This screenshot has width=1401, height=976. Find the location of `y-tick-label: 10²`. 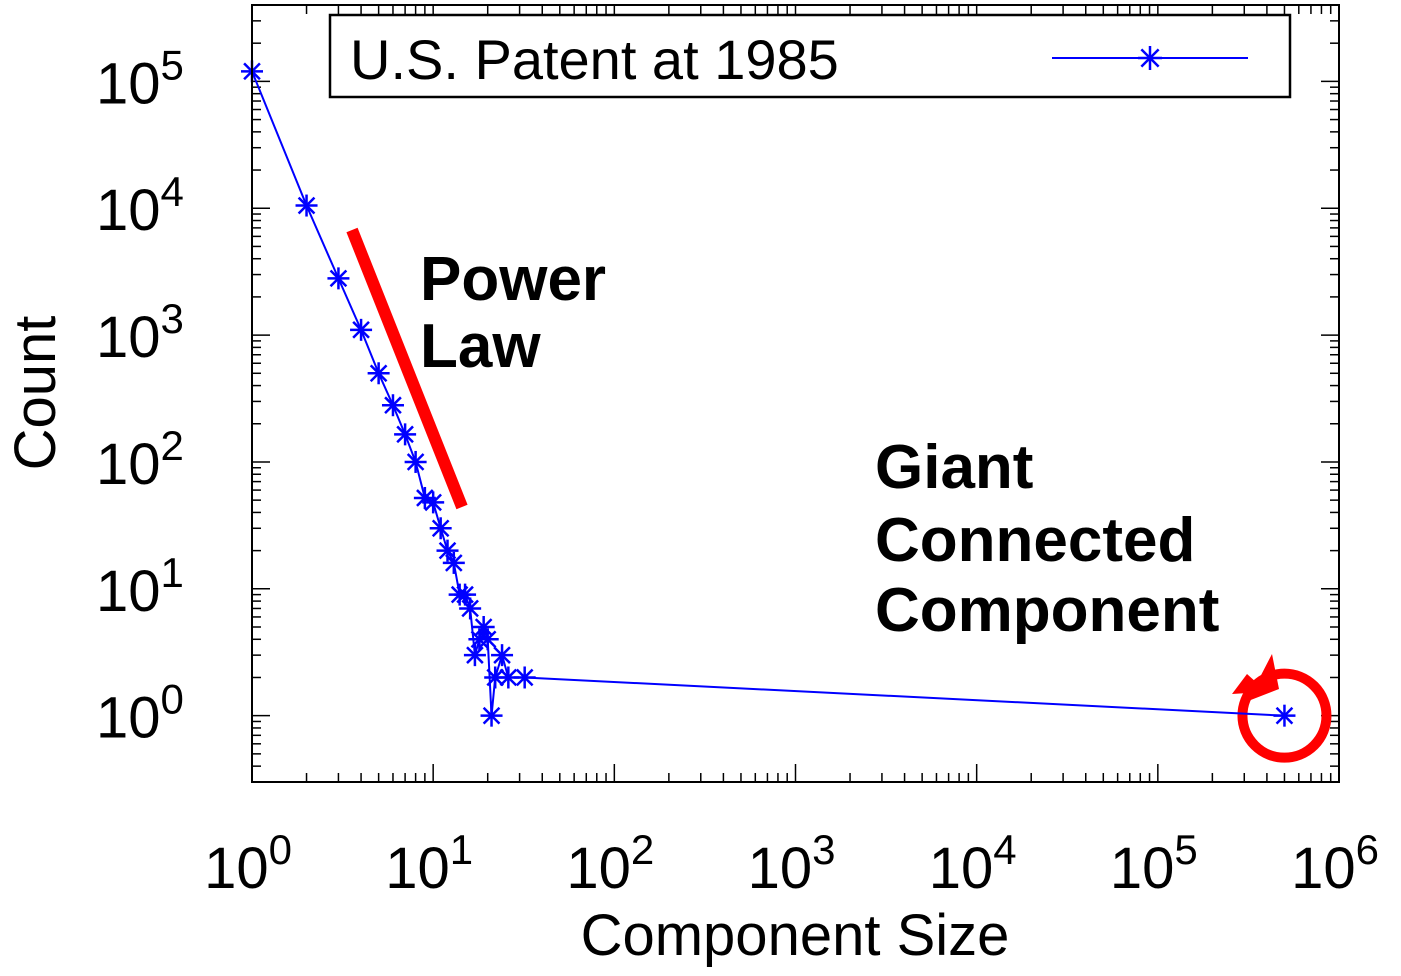

y-tick-label: 10² is located at coordinates (140, 459).